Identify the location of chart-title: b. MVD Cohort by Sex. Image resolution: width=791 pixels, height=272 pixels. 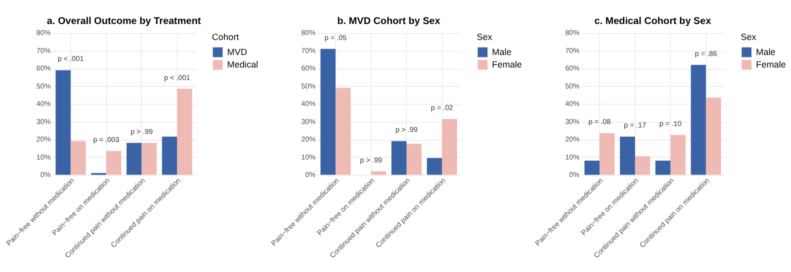
(389, 21).